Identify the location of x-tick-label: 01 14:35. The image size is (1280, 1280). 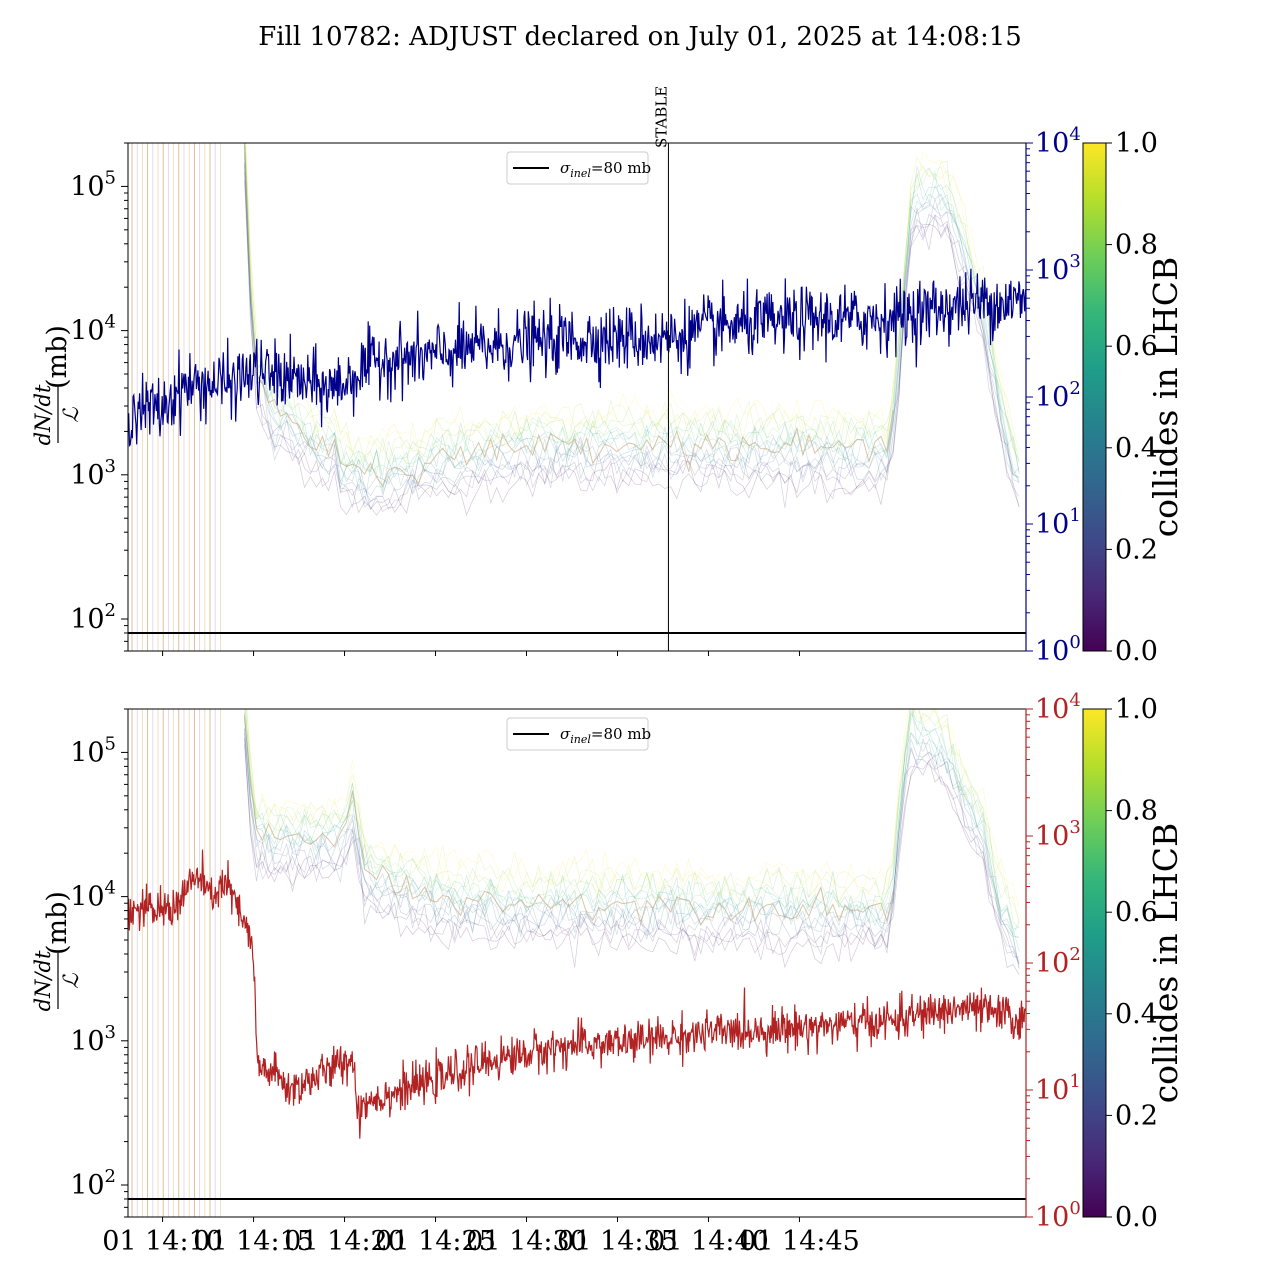
(617, 1241).